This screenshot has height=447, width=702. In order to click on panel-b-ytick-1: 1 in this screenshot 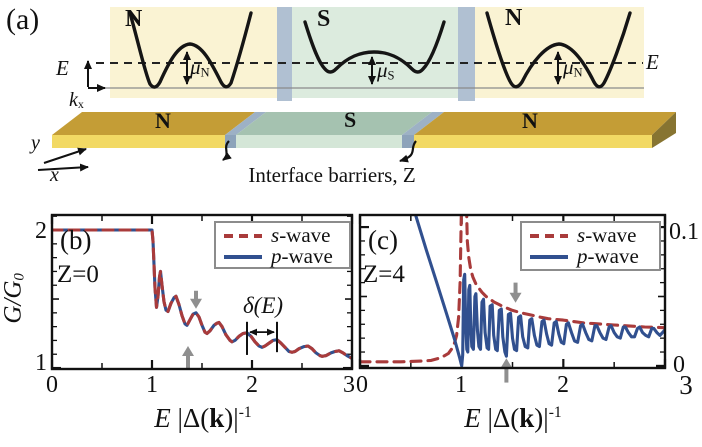, I will do `click(41, 363)`.